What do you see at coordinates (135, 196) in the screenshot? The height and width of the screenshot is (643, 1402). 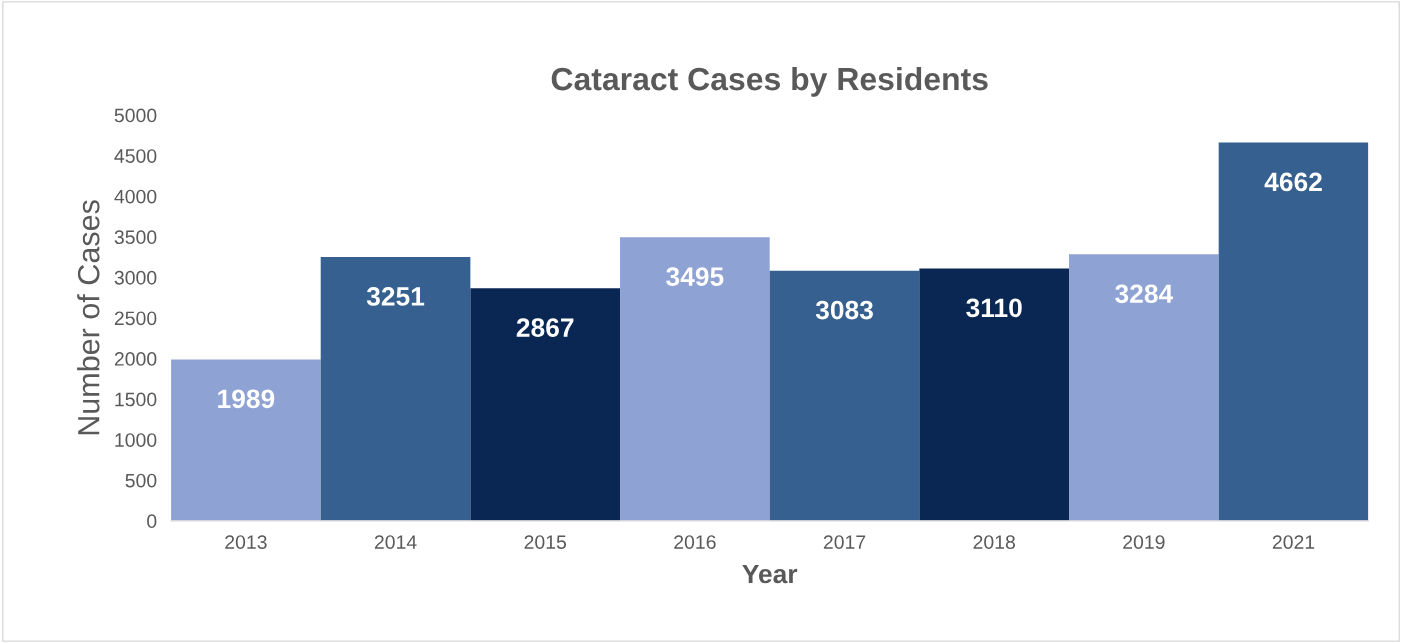 I see `y-tick-label: 4000` at bounding box center [135, 196].